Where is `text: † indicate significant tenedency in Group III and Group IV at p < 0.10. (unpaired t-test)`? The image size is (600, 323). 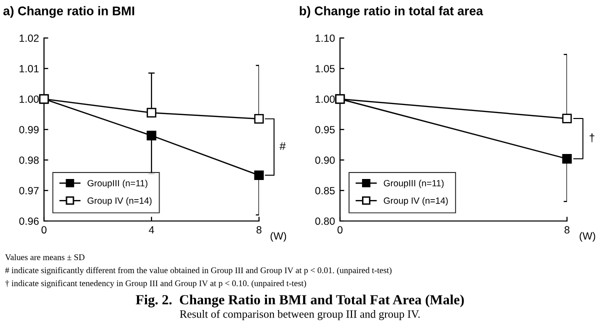 text: † indicate significant tenedency in Group III and Group IV at p < 0.10. (unpaired t-test) is located at coordinates (155, 284).